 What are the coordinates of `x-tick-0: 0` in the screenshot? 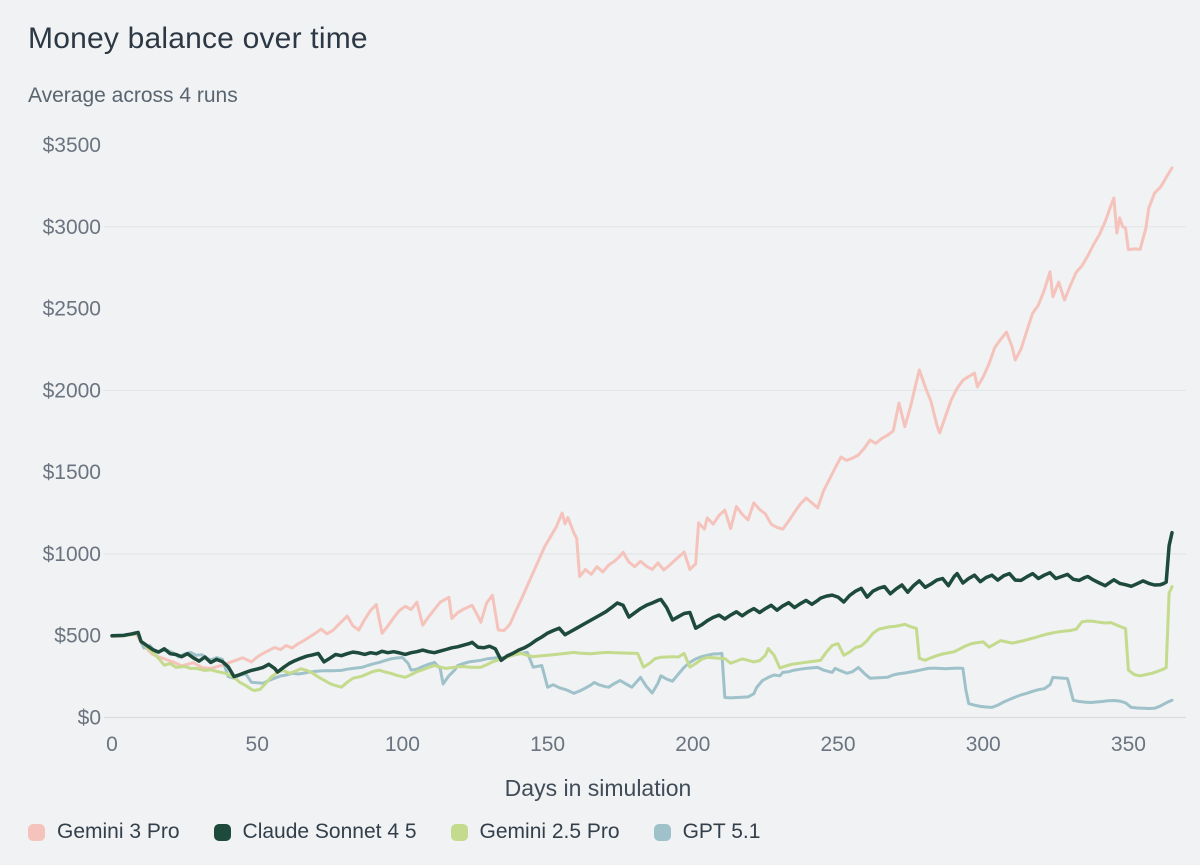 It's located at (112, 744).